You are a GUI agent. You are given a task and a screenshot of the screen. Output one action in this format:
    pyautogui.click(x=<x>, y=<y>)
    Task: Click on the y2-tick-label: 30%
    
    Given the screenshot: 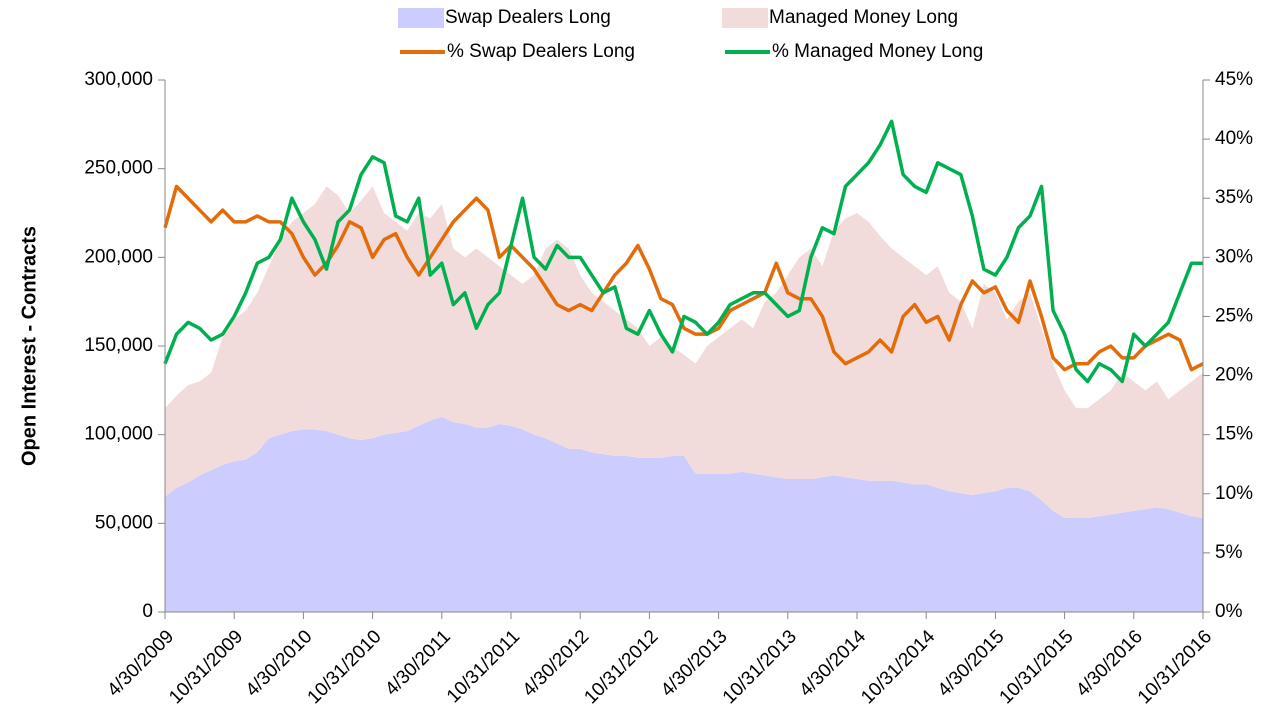 What is the action you would take?
    pyautogui.click(x=1234, y=256)
    